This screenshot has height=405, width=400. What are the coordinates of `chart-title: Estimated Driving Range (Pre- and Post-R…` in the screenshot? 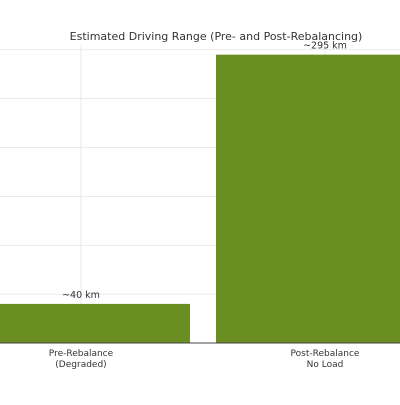 It's located at (216, 36).